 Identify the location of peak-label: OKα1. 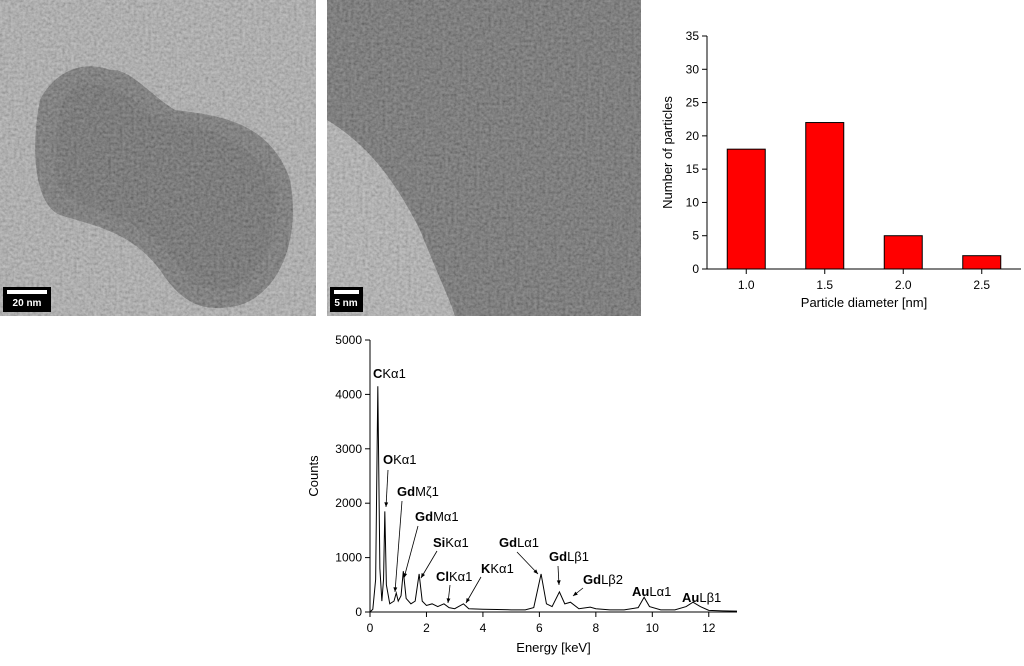
(400, 459).